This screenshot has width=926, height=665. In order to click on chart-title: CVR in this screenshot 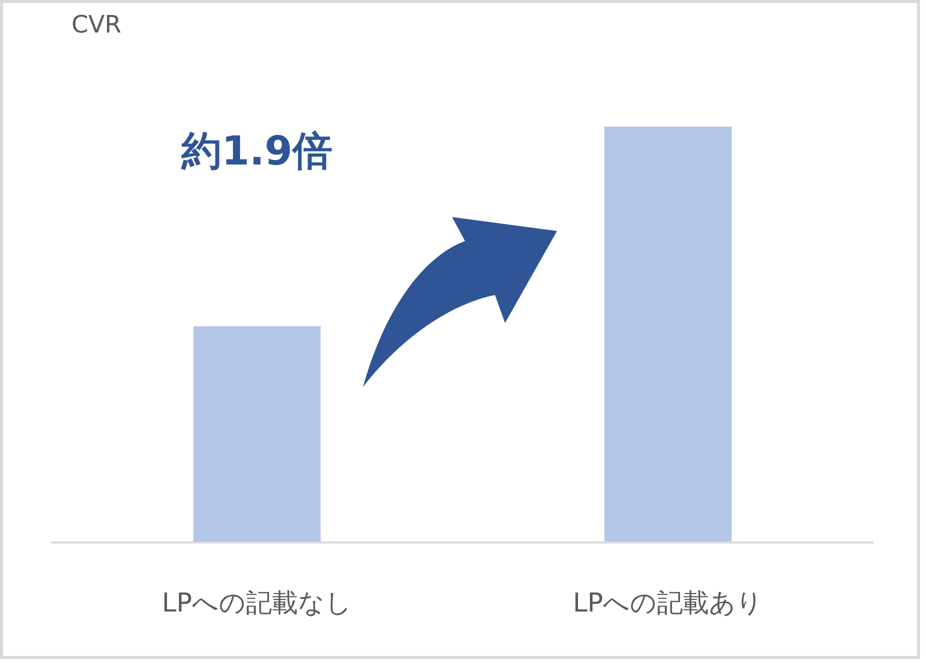, I will do `click(97, 24)`.